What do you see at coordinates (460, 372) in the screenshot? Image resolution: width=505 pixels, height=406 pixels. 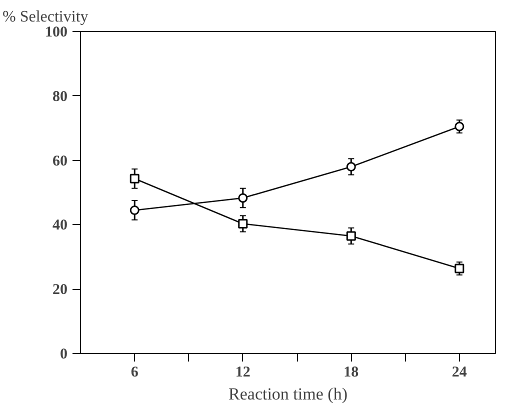 I see `x-tick-label: 24` at bounding box center [460, 372].